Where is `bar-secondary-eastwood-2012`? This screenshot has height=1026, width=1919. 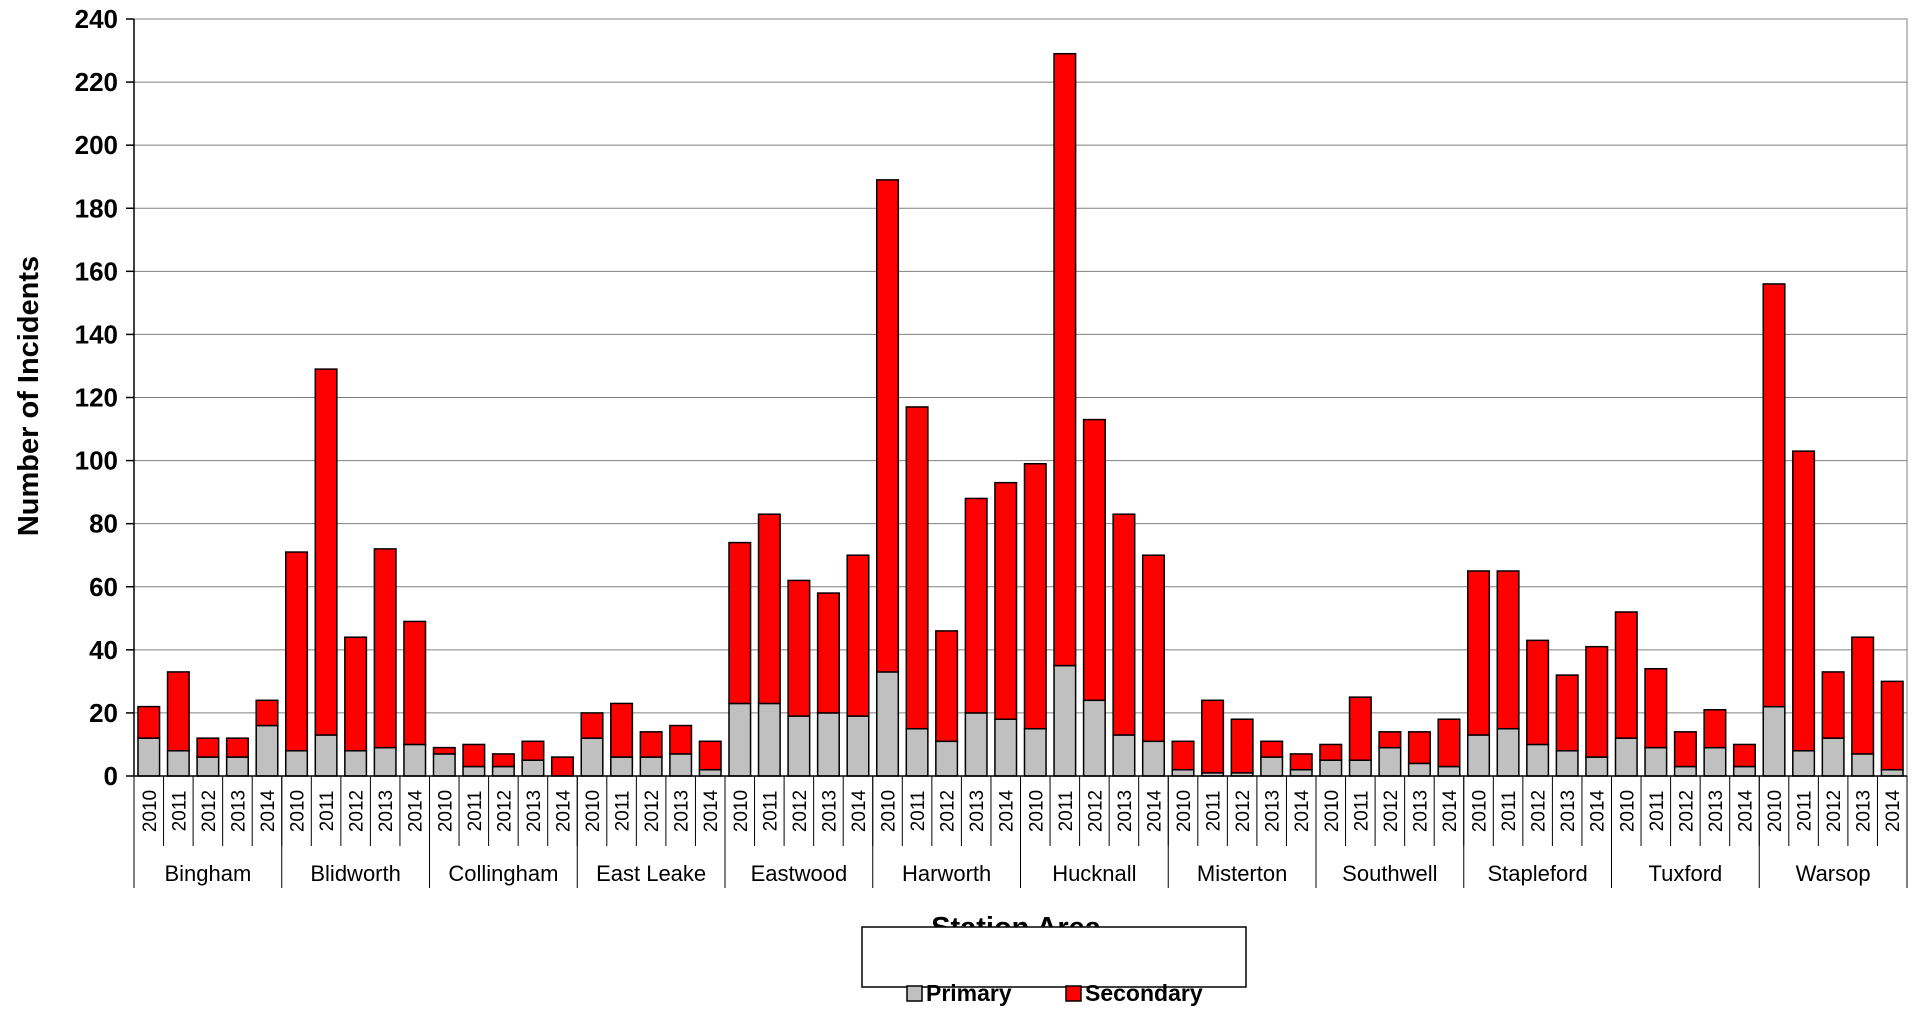 bar-secondary-eastwood-2012 is located at coordinates (799, 648).